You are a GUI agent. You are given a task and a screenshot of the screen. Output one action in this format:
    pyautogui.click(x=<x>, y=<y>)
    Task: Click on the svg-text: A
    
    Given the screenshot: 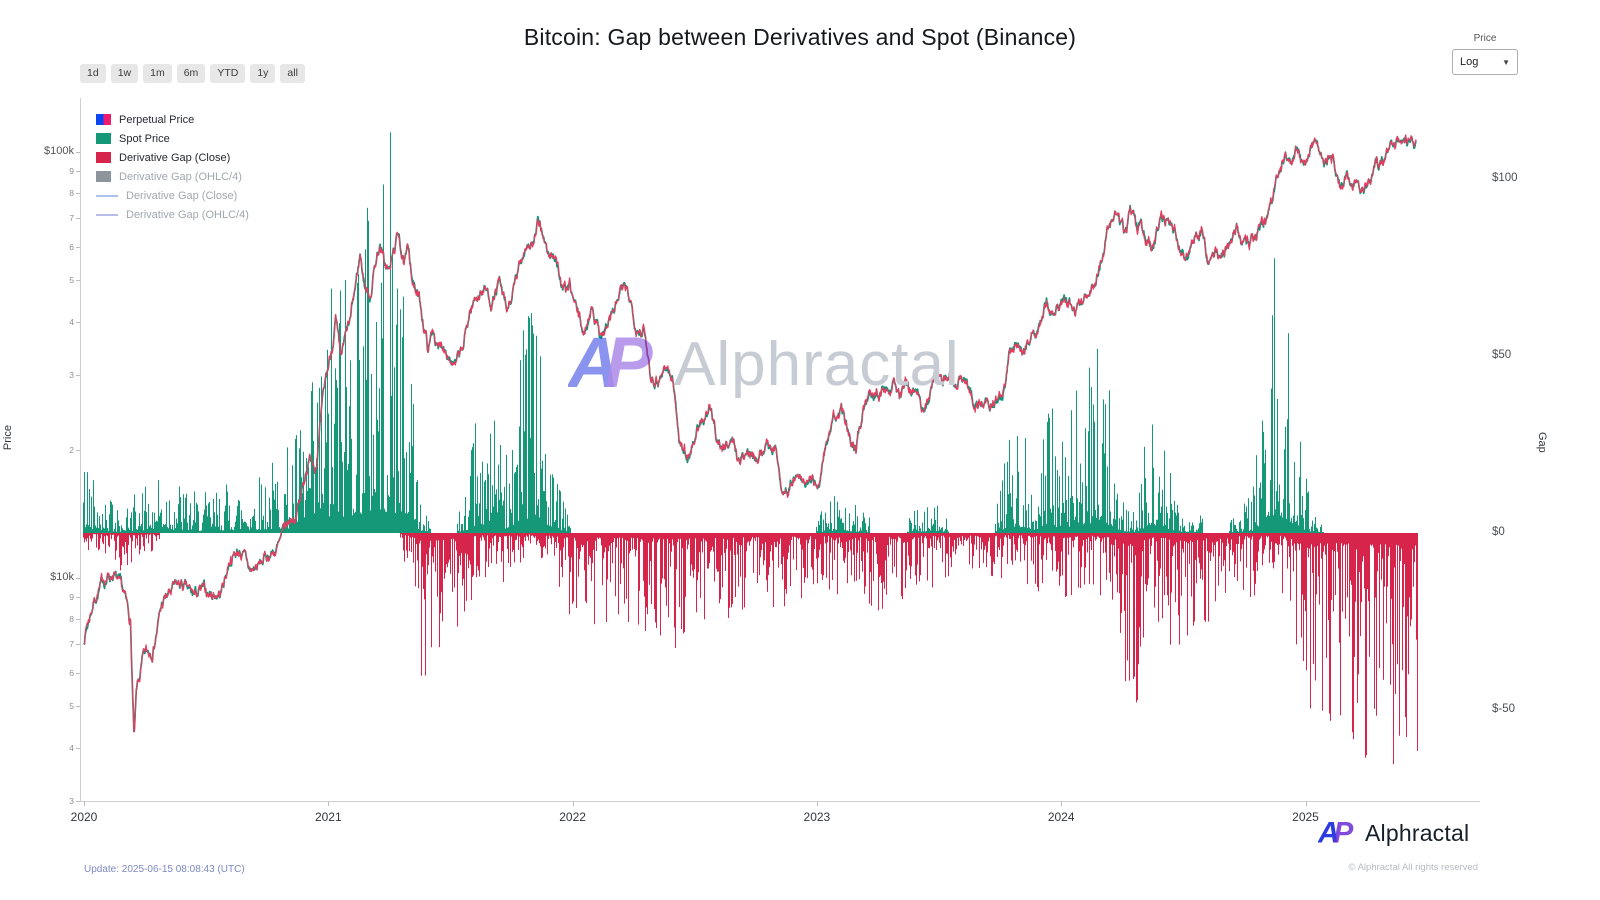 What is the action you would take?
    pyautogui.click(x=1328, y=833)
    